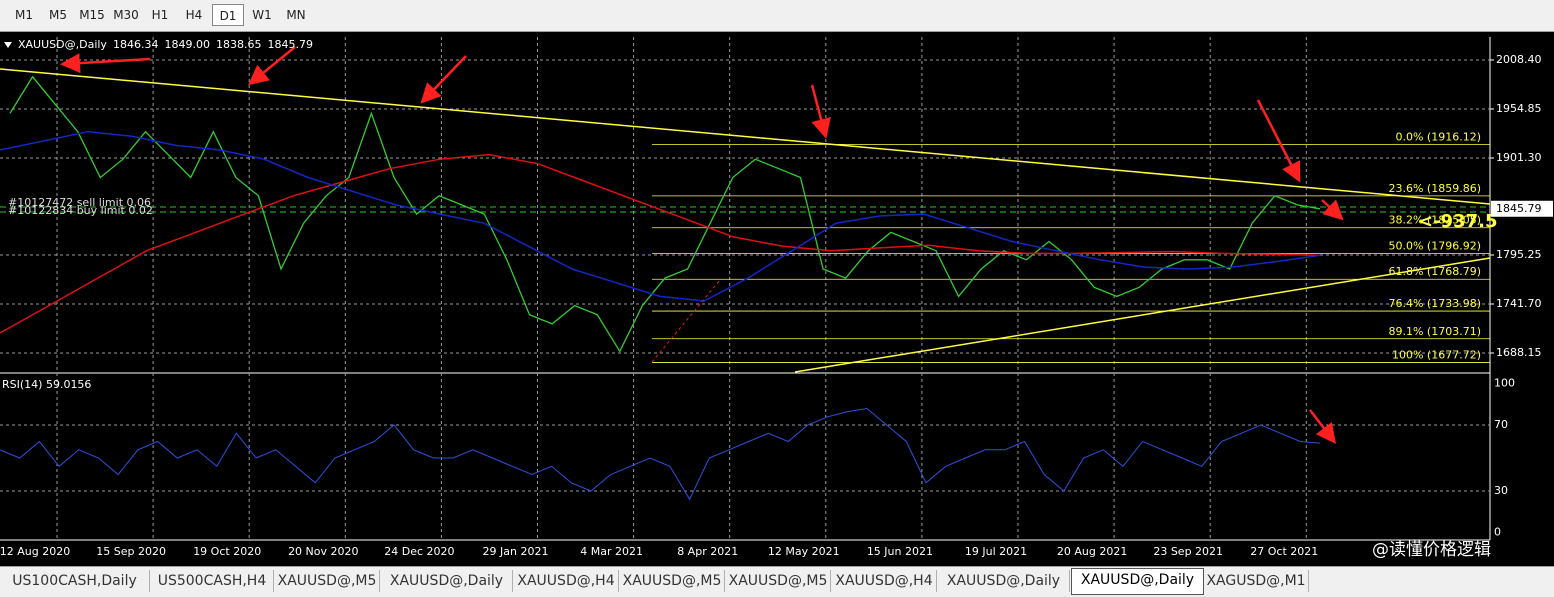 This screenshot has width=1554, height=597. I want to click on watermark: @读懂价格逻辑, so click(1431, 550).